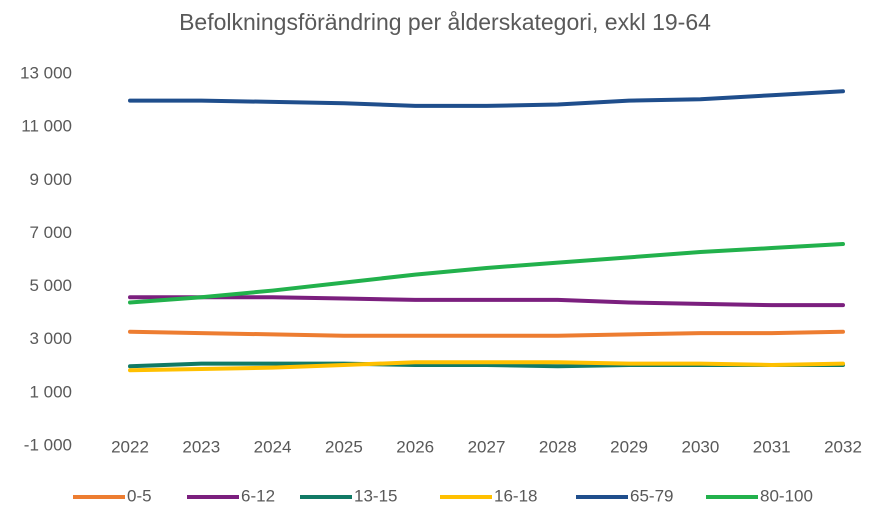 The height and width of the screenshot is (509, 875). Describe the element at coordinates (651, 495) in the screenshot. I see `legend-label: 65-79` at that location.